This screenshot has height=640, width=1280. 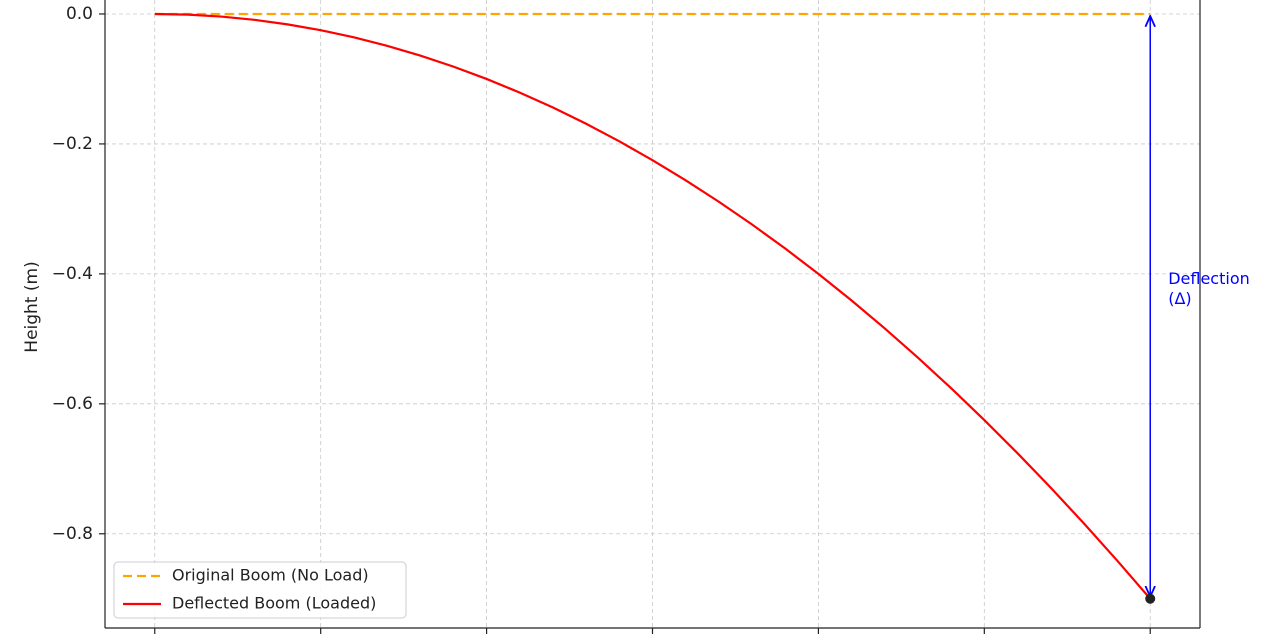 I want to click on legend-label: Deflected Boom (Loaded), so click(x=274, y=603).